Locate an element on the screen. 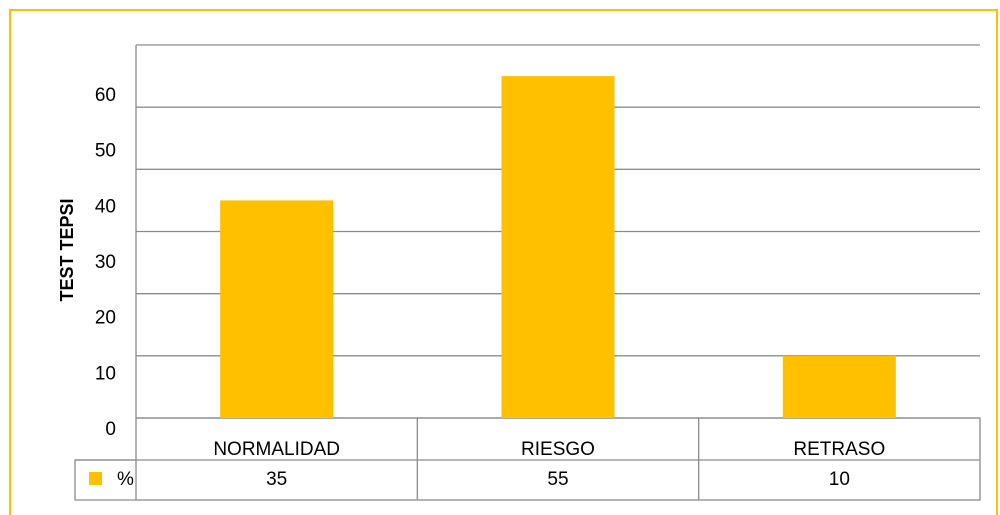  y-tick-label: 0 is located at coordinates (110, 429).